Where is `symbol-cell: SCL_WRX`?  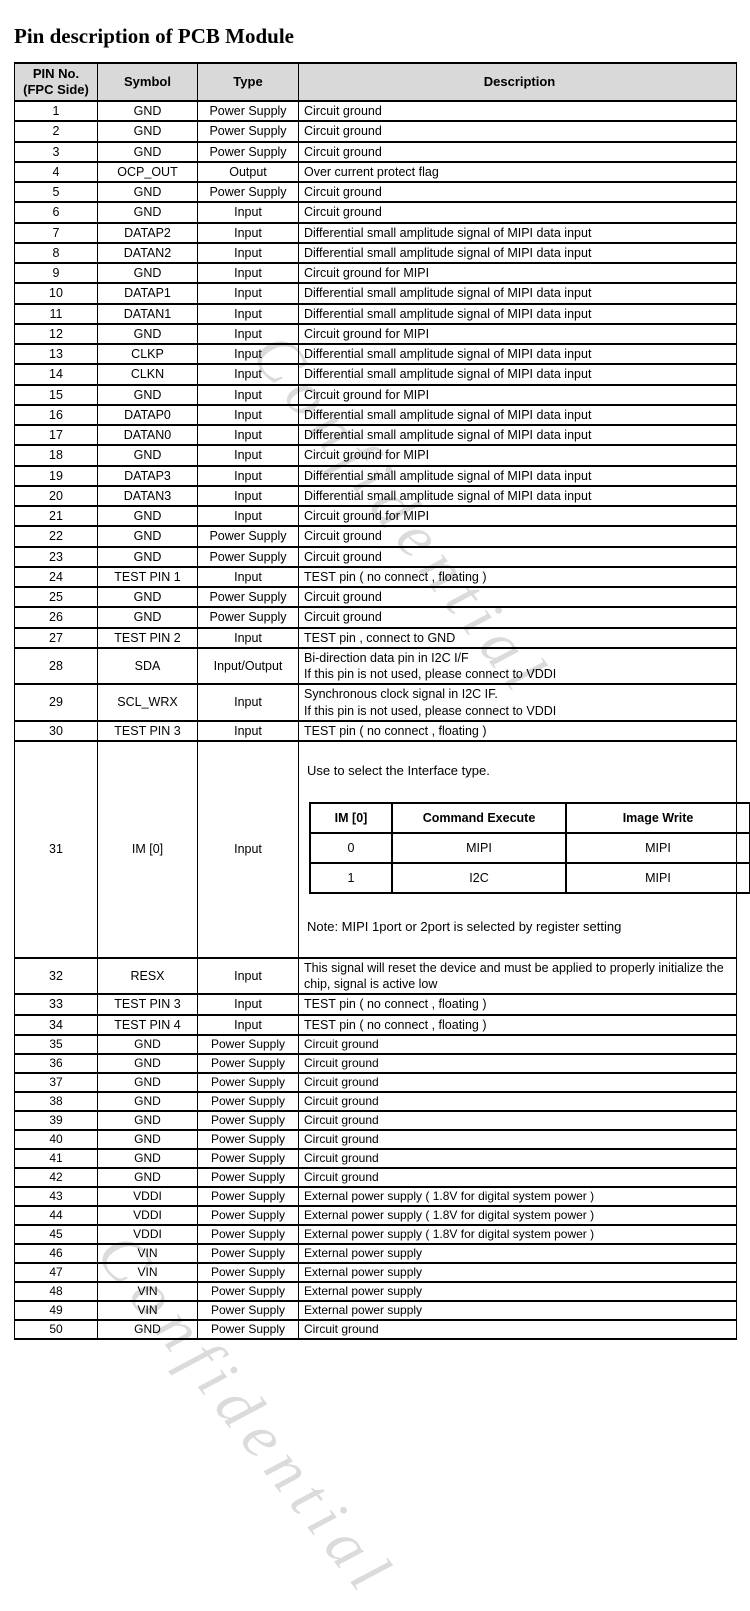
symbol-cell: SCL_WRX is located at coordinates (147, 702).